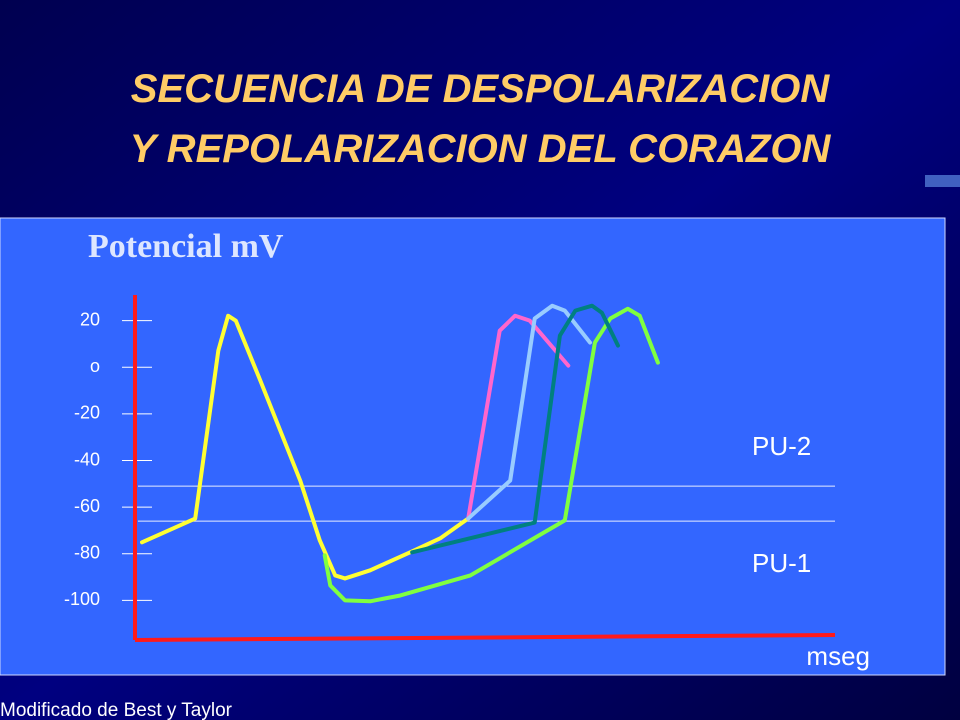  Describe the element at coordinates (781, 446) in the screenshot. I see `threshold-label: PU-2` at that location.